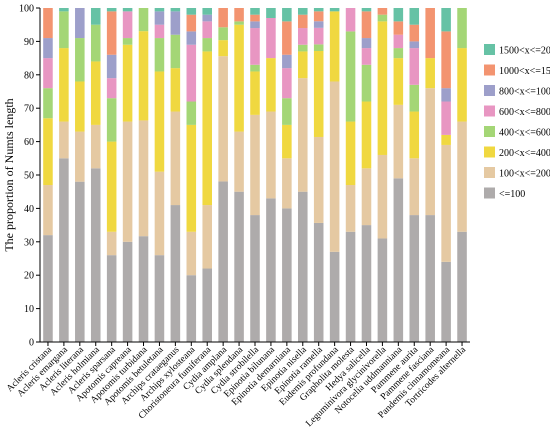 The width and height of the screenshot is (550, 429). I want to click on legend-item: 1500<x<=2000, so click(517, 50).